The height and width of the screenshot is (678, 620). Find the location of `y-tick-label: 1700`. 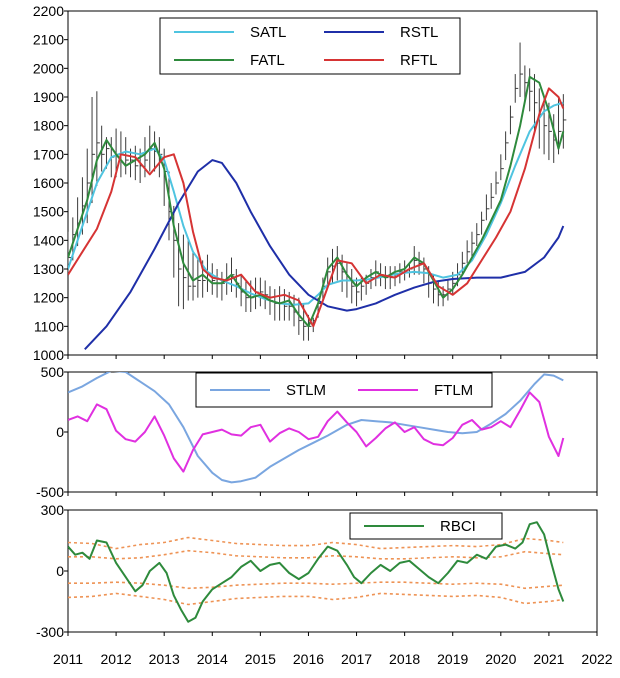

y-tick-label: 1700 is located at coordinates (48, 154).